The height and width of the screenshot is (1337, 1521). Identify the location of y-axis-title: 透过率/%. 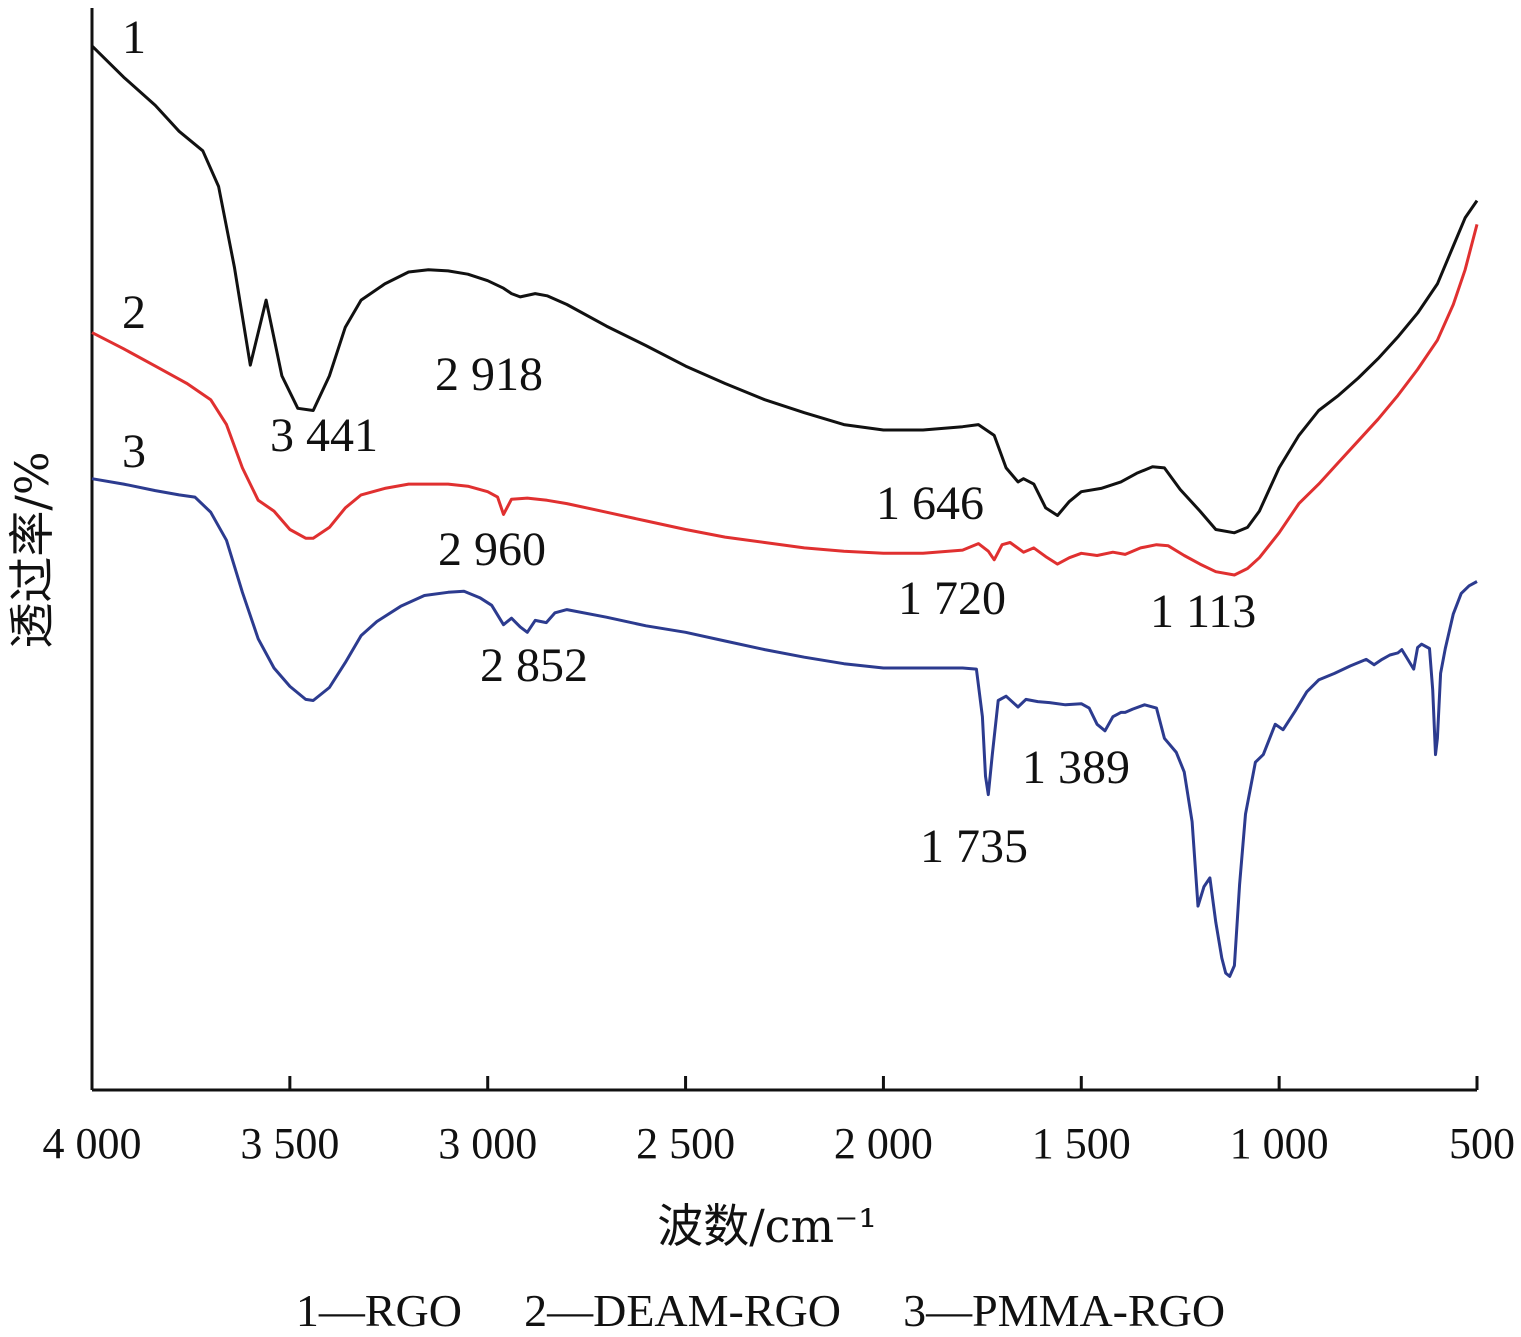
(32, 549).